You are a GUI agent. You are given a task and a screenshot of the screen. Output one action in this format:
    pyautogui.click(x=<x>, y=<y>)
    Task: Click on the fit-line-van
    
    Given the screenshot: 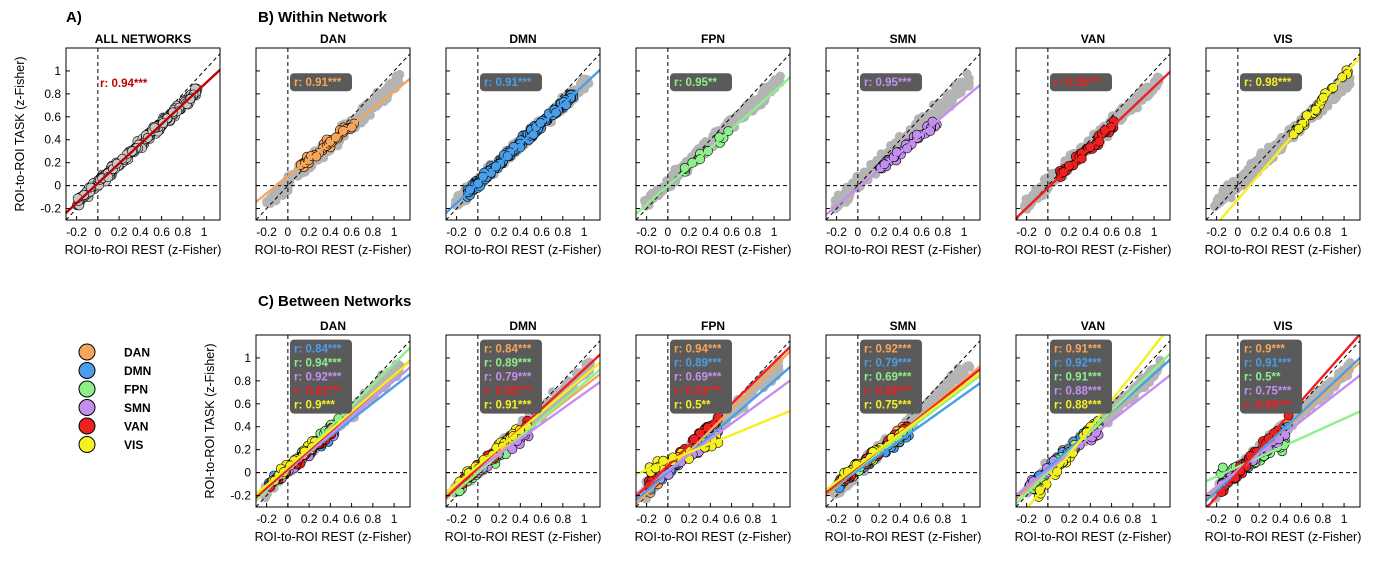 What is the action you would take?
    pyautogui.click(x=1093, y=145)
    